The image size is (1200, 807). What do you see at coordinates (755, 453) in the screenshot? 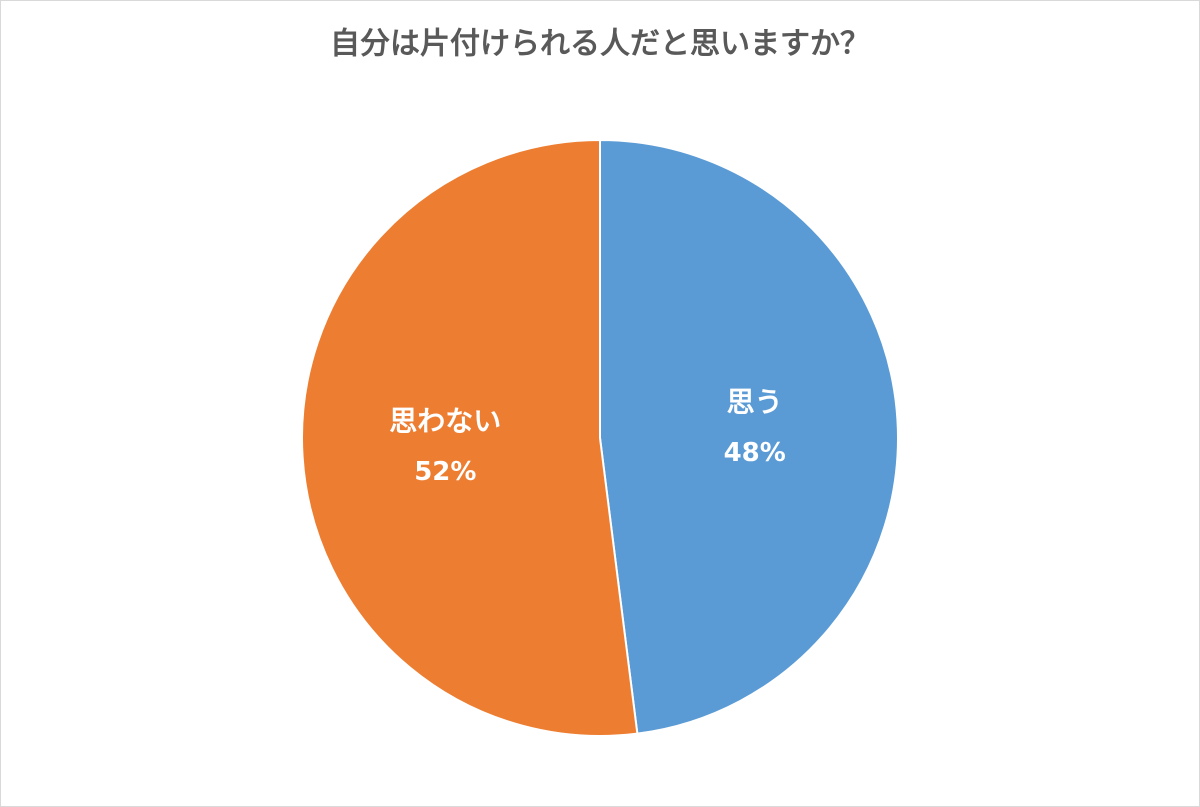
I see `slice-value-label: 48%` at bounding box center [755, 453].